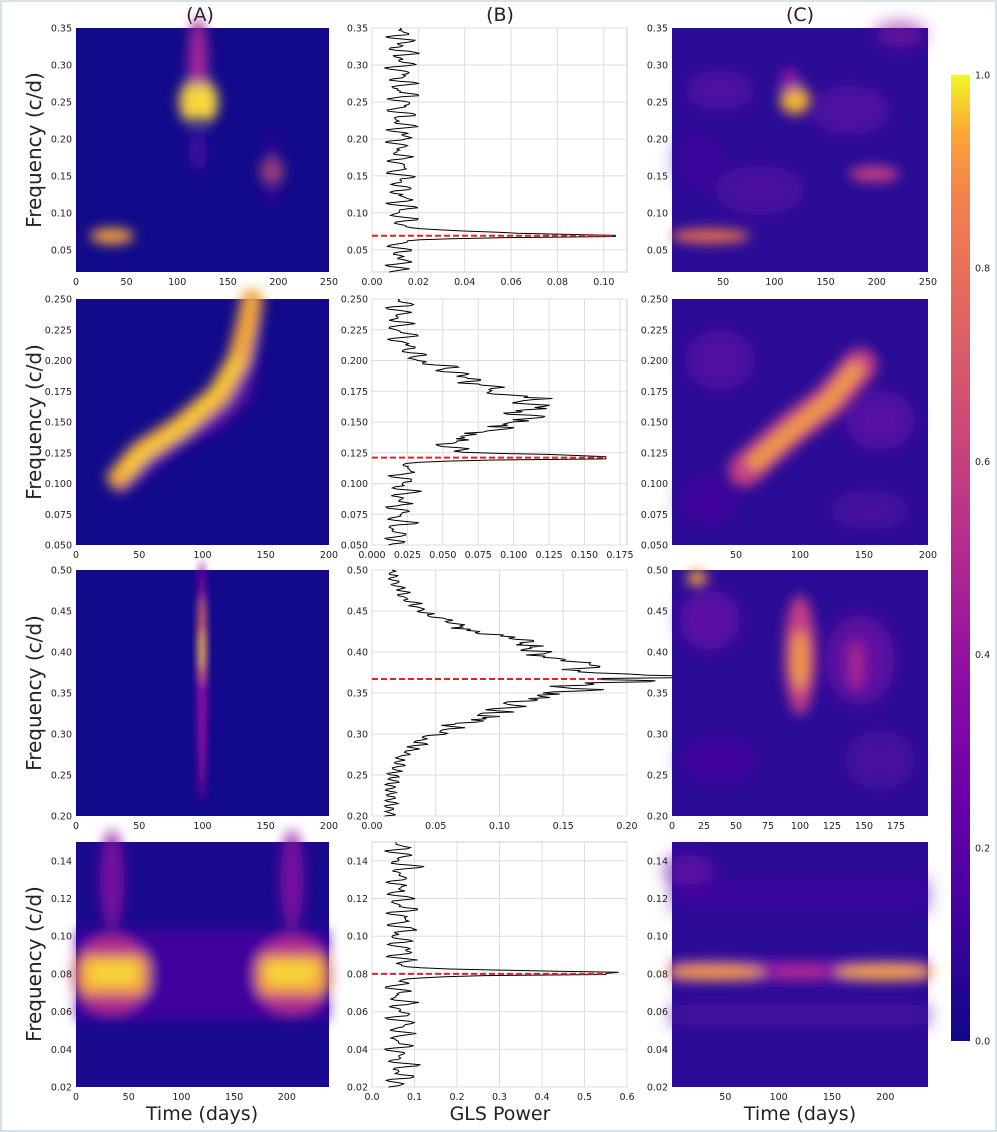 The width and height of the screenshot is (997, 1132). What do you see at coordinates (657, 612) in the screenshot?
I see `ytick-label: 0.45` at bounding box center [657, 612].